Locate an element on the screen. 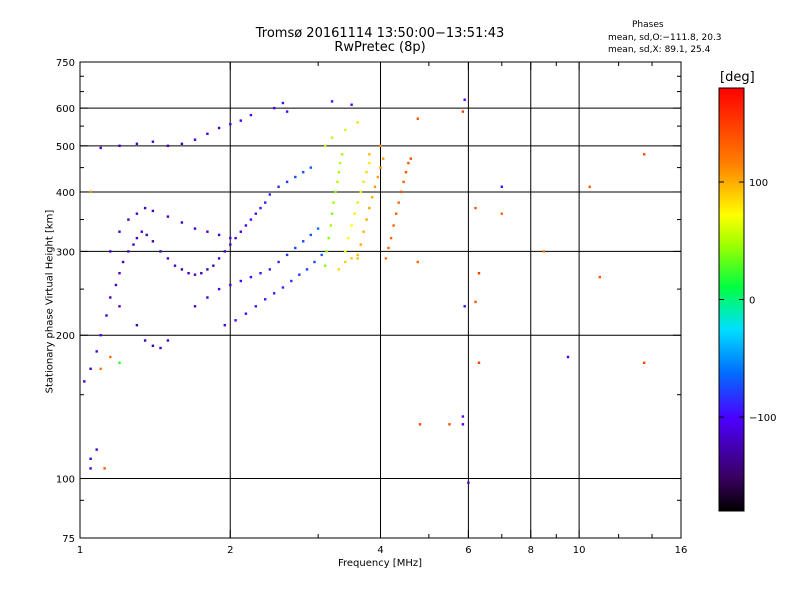 The width and height of the screenshot is (800, 600). y-axis-label: Stationary phase Virtual Height [km] is located at coordinates (50, 301).